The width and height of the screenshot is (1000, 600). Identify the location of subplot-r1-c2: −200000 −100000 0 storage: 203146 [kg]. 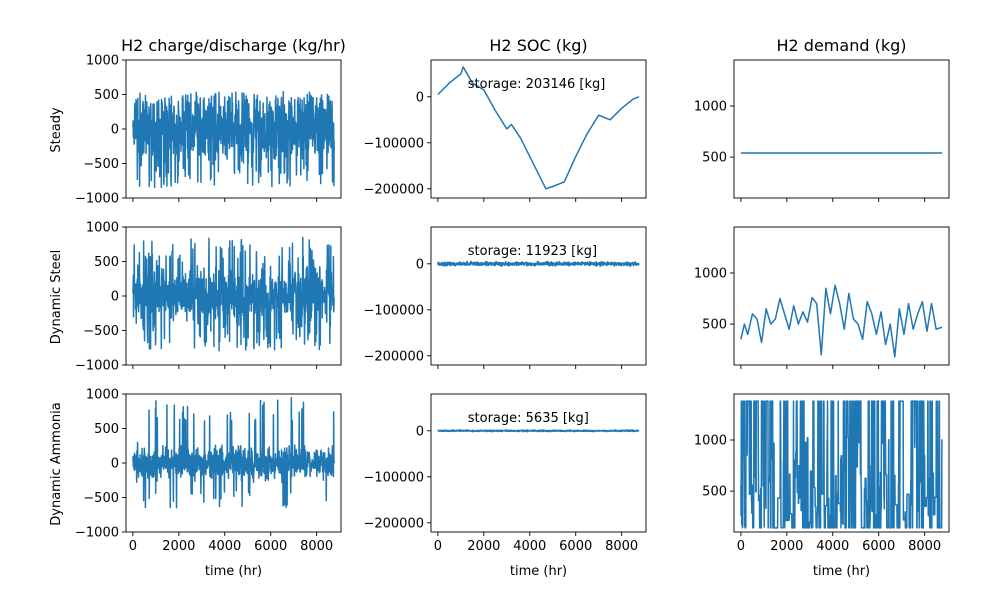
(505, 130).